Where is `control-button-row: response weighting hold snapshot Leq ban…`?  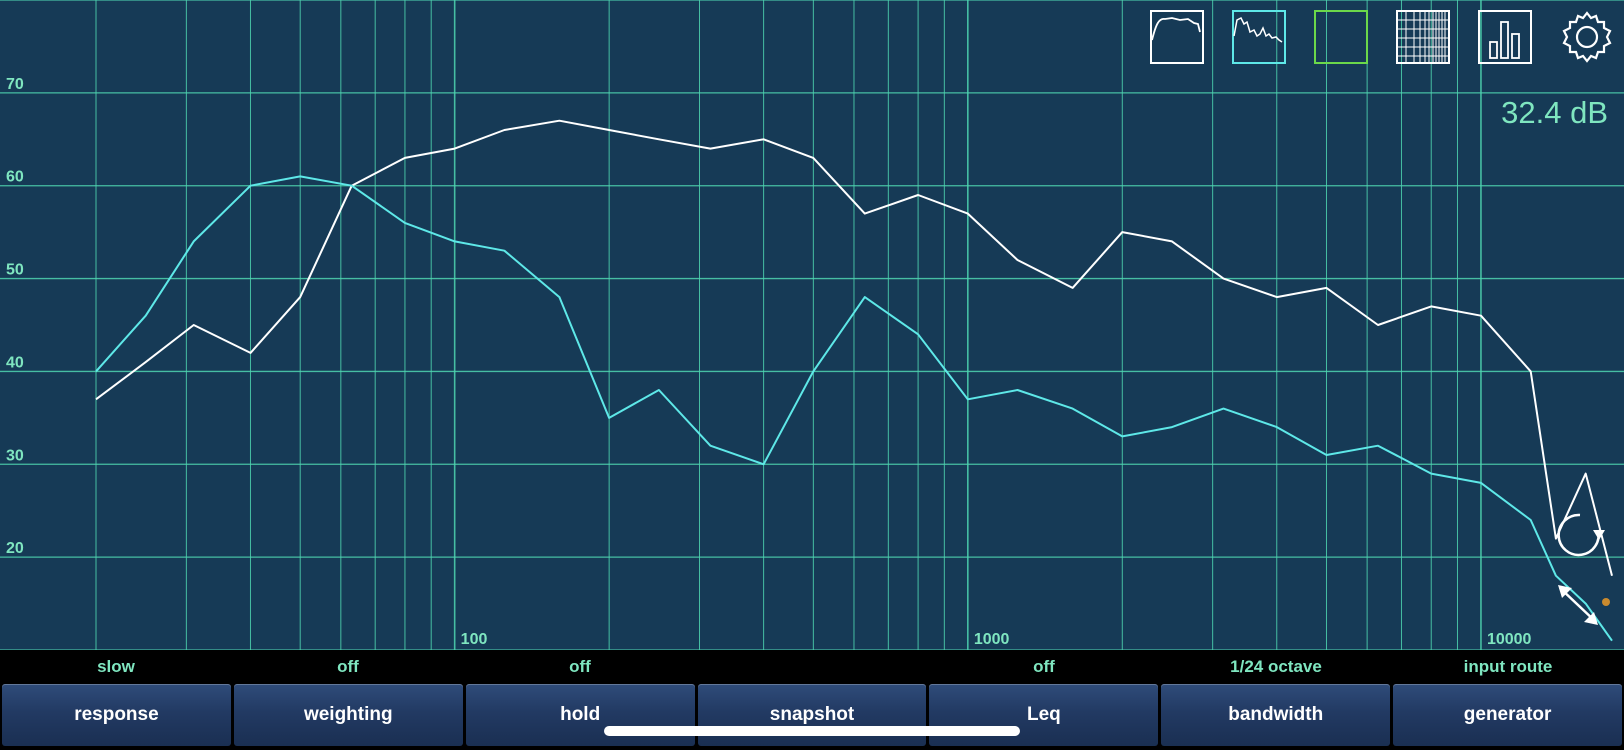
control-button-row: response weighting hold snapshot Leq ban… is located at coordinates (812, 717).